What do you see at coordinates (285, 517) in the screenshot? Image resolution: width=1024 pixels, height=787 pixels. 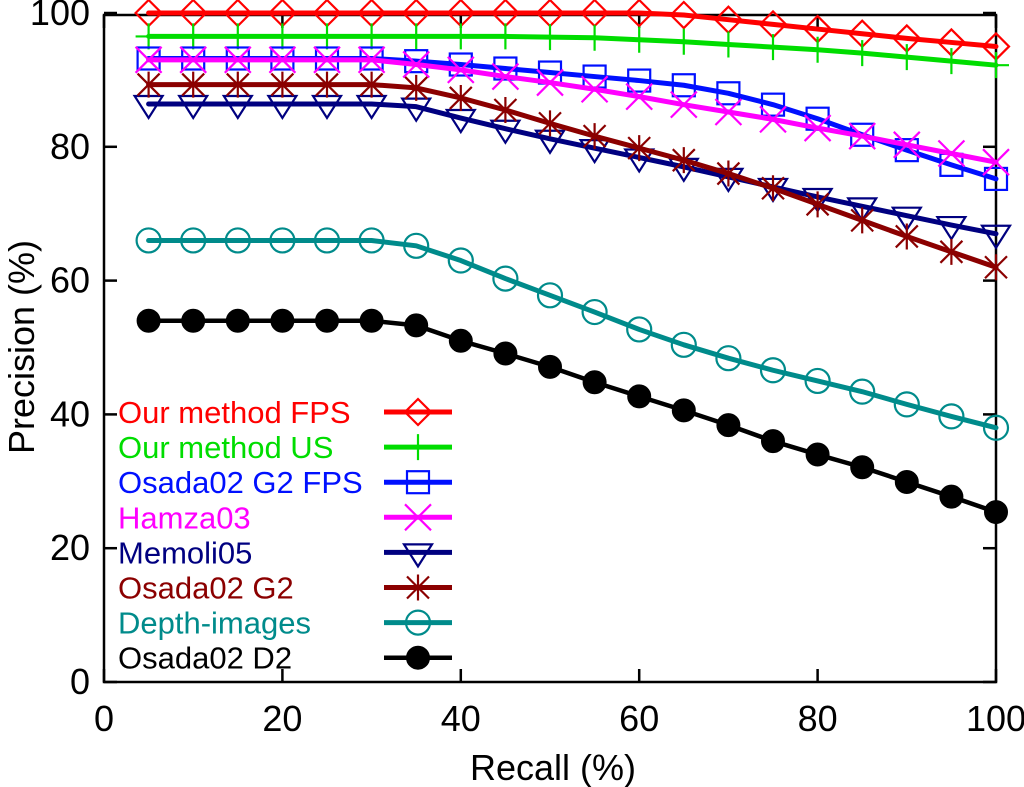 I see `legend-item-hamza03: Hamza03` at bounding box center [285, 517].